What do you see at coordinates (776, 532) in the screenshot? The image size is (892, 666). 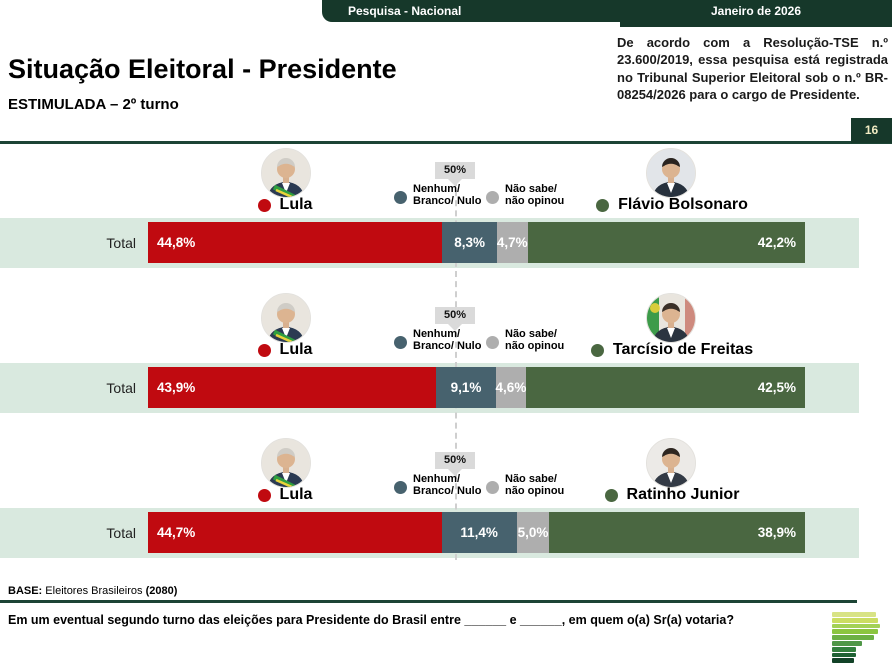 I see `bar-value-opponent: 38,9%` at bounding box center [776, 532].